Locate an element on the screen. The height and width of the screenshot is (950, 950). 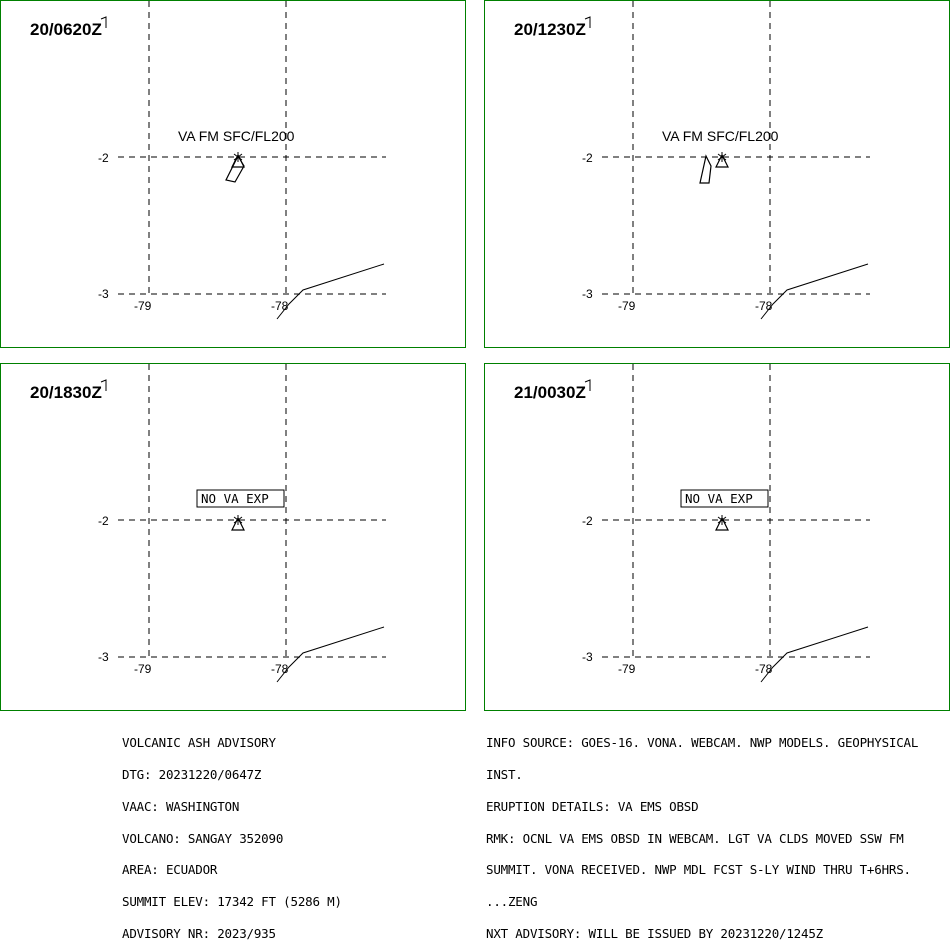
advisory-line: AREA: ECUADOR is located at coordinates (170, 870).